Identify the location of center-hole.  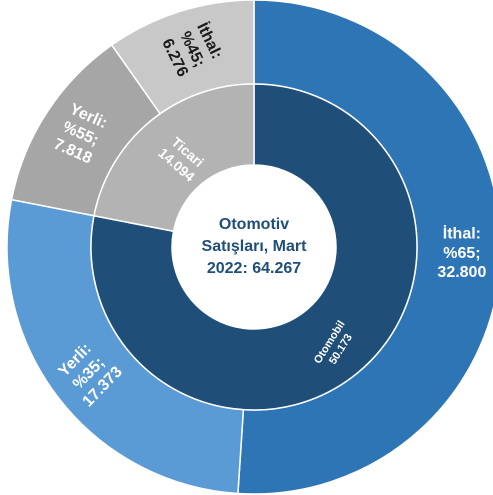
(254, 247).